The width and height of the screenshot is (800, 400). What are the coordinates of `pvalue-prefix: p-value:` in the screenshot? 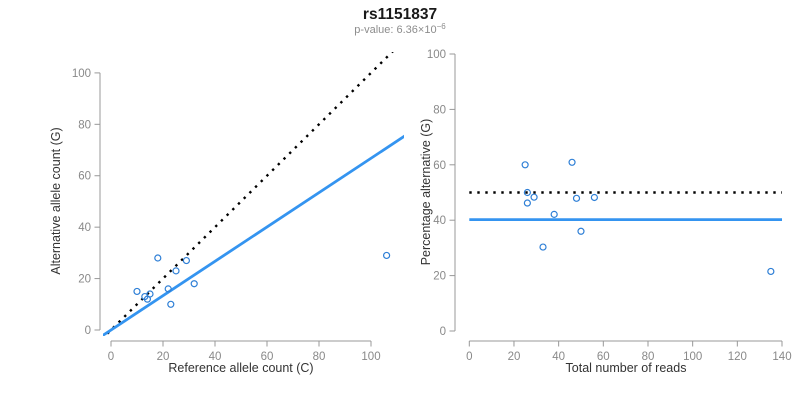 It's located at (375, 30).